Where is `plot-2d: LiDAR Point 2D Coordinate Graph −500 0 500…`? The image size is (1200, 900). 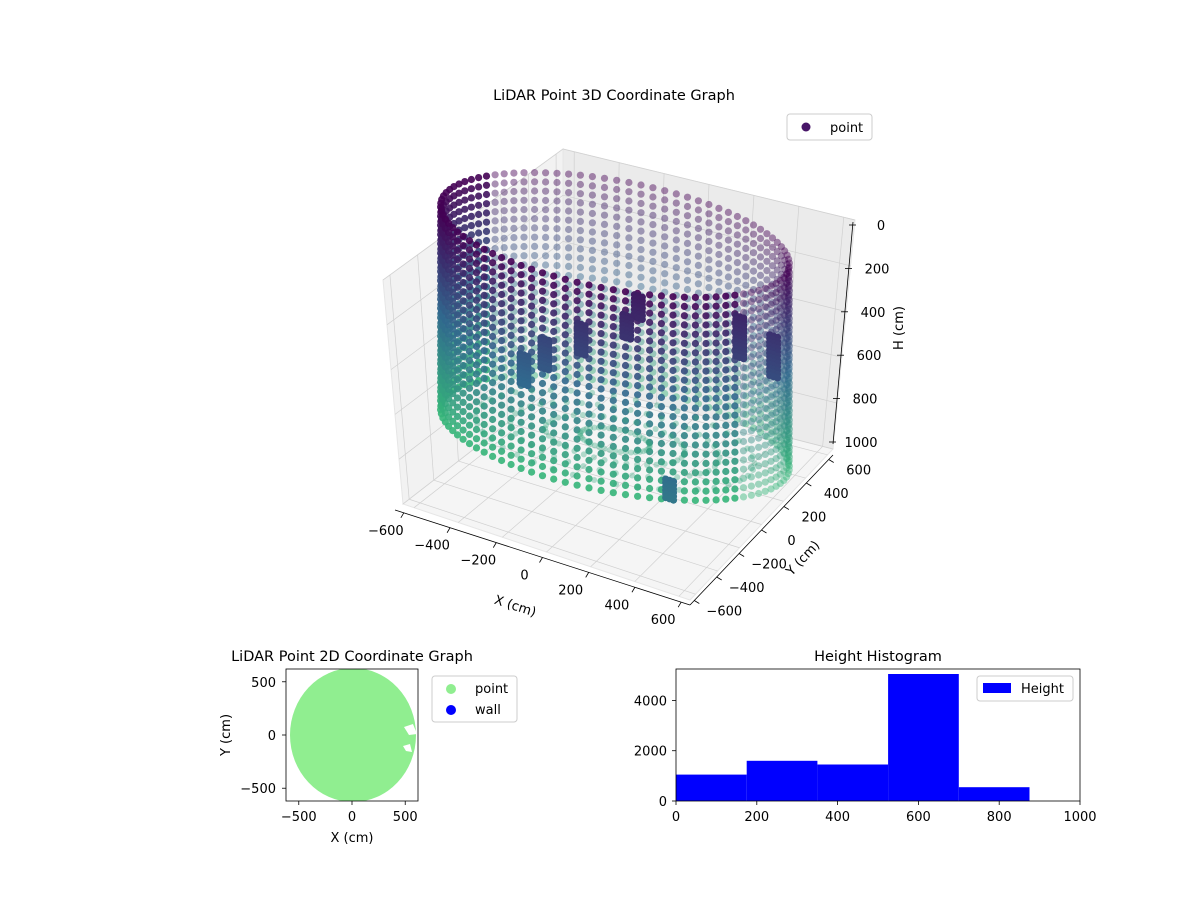
plot-2d: LiDAR Point 2D Coordinate Graph −500 0 500… is located at coordinates (368, 747).